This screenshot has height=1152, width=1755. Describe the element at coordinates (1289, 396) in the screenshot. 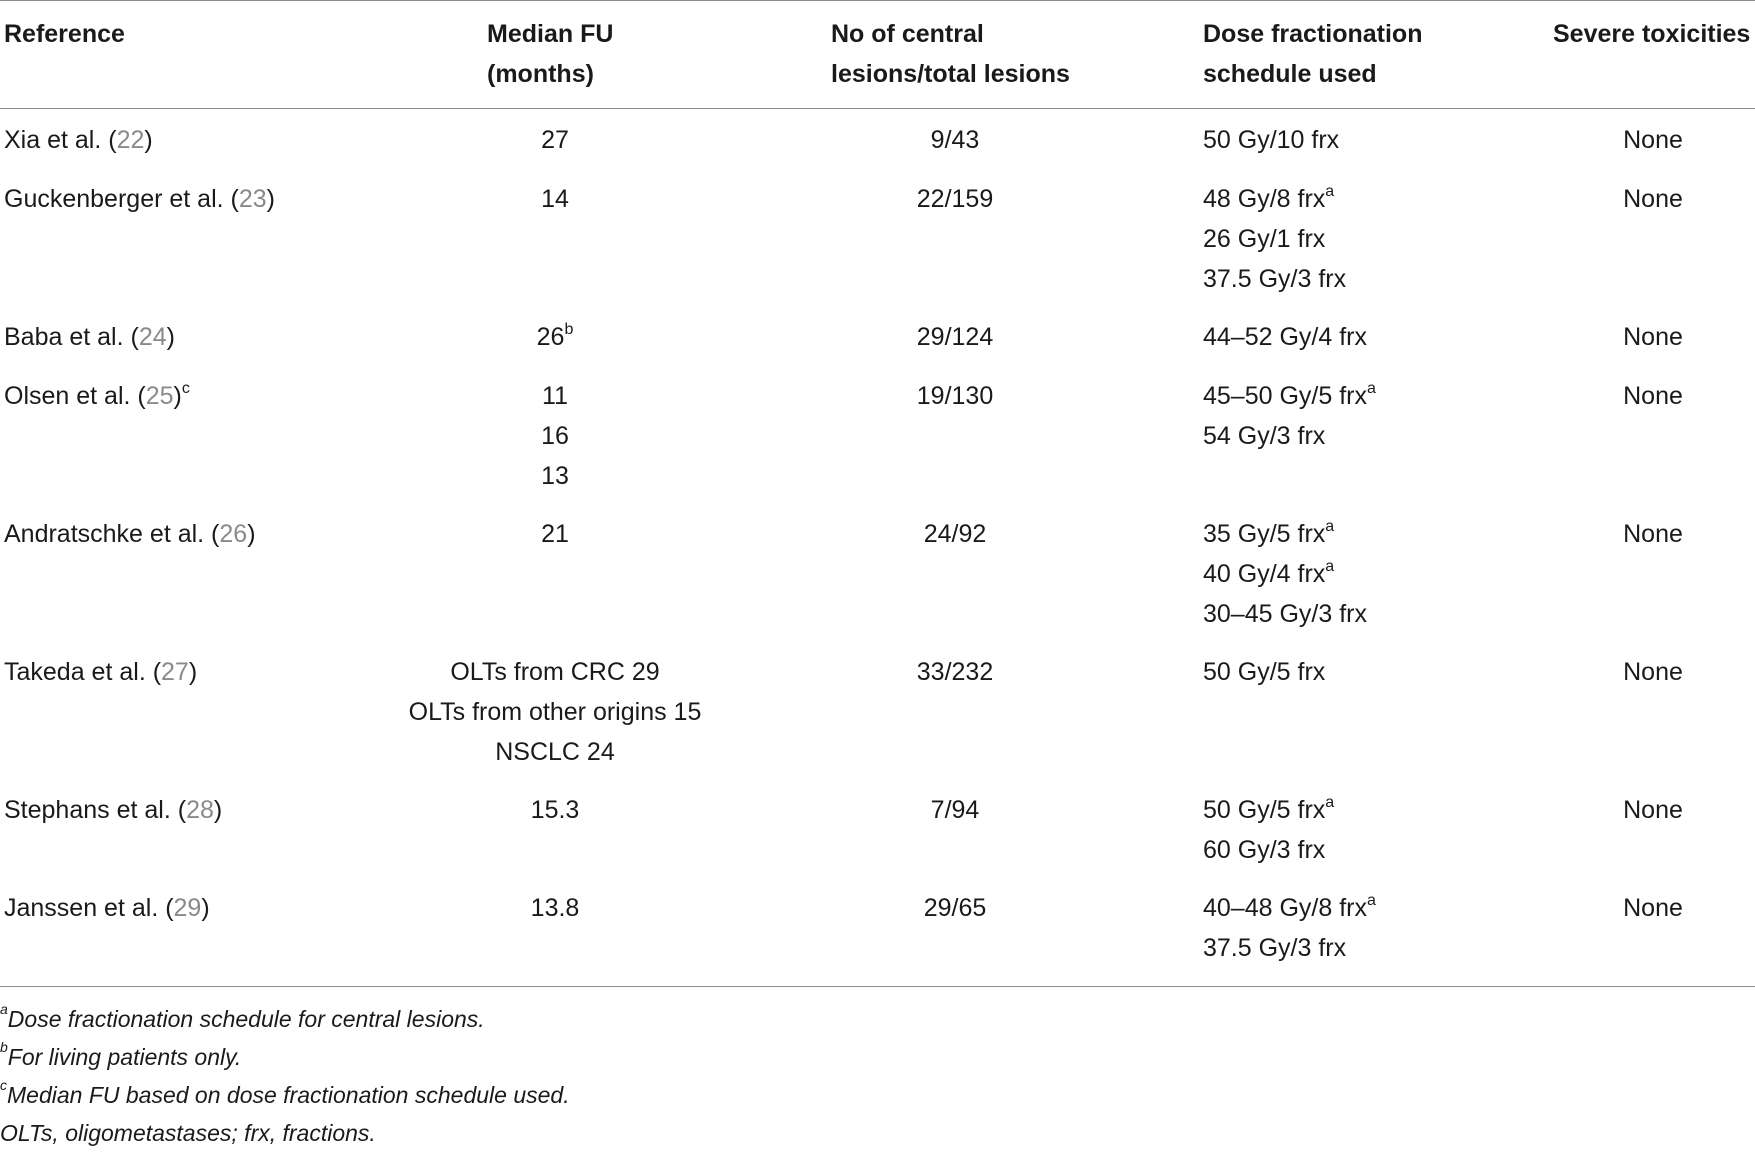

I see `dose-schedule: 45–50 Gy/5 frxa` at that location.